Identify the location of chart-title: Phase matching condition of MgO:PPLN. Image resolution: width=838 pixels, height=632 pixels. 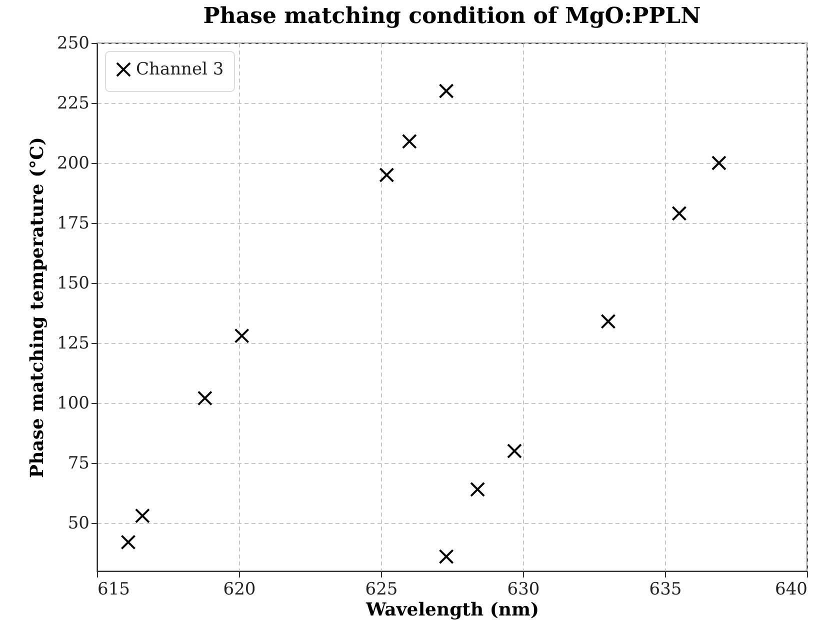
(452, 16).